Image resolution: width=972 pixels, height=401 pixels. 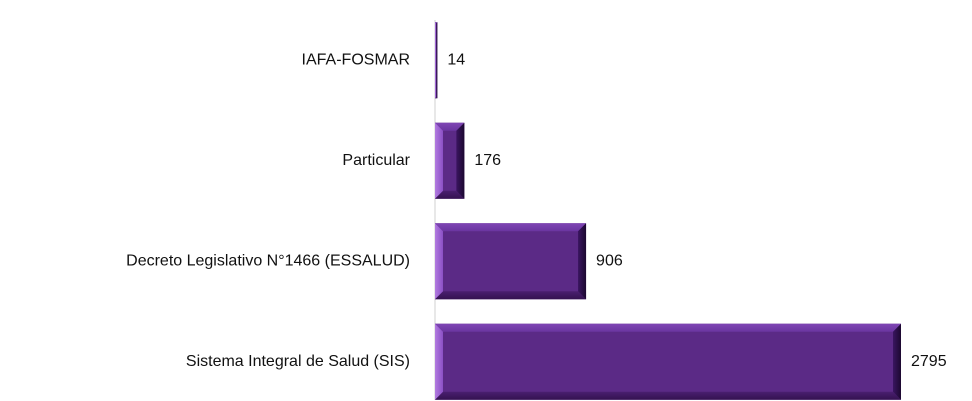 I want to click on value-label: 176, so click(x=487, y=160).